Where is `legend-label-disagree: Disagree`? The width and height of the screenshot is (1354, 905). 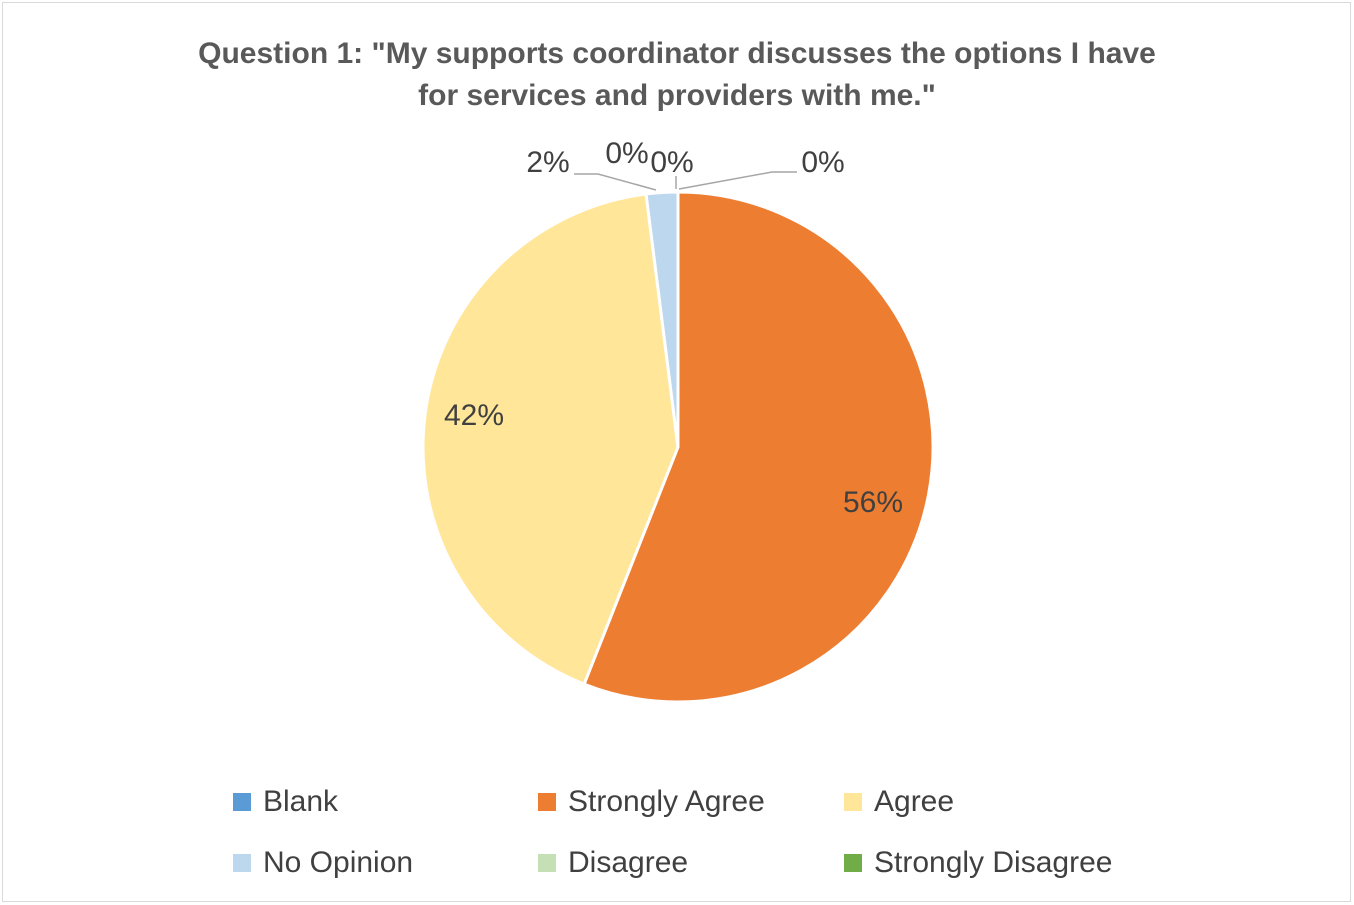 legend-label-disagree: Disagree is located at coordinates (628, 862).